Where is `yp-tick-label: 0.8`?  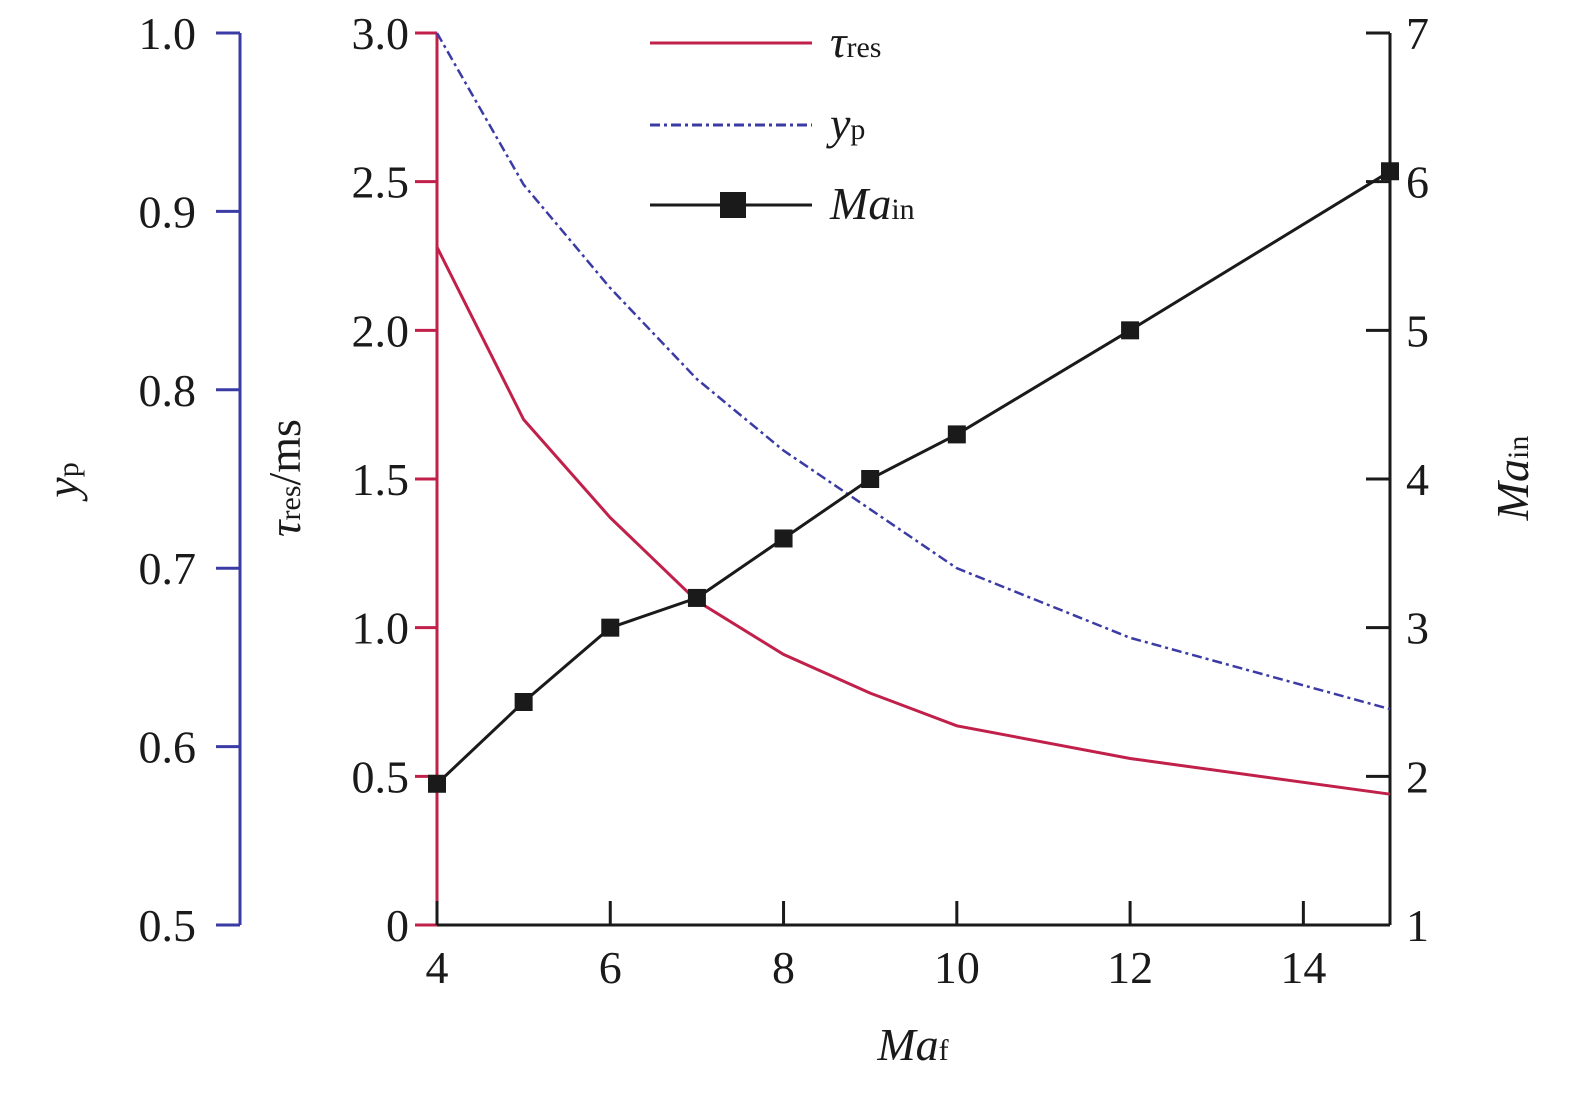 yp-tick-label: 0.8 is located at coordinates (168, 390).